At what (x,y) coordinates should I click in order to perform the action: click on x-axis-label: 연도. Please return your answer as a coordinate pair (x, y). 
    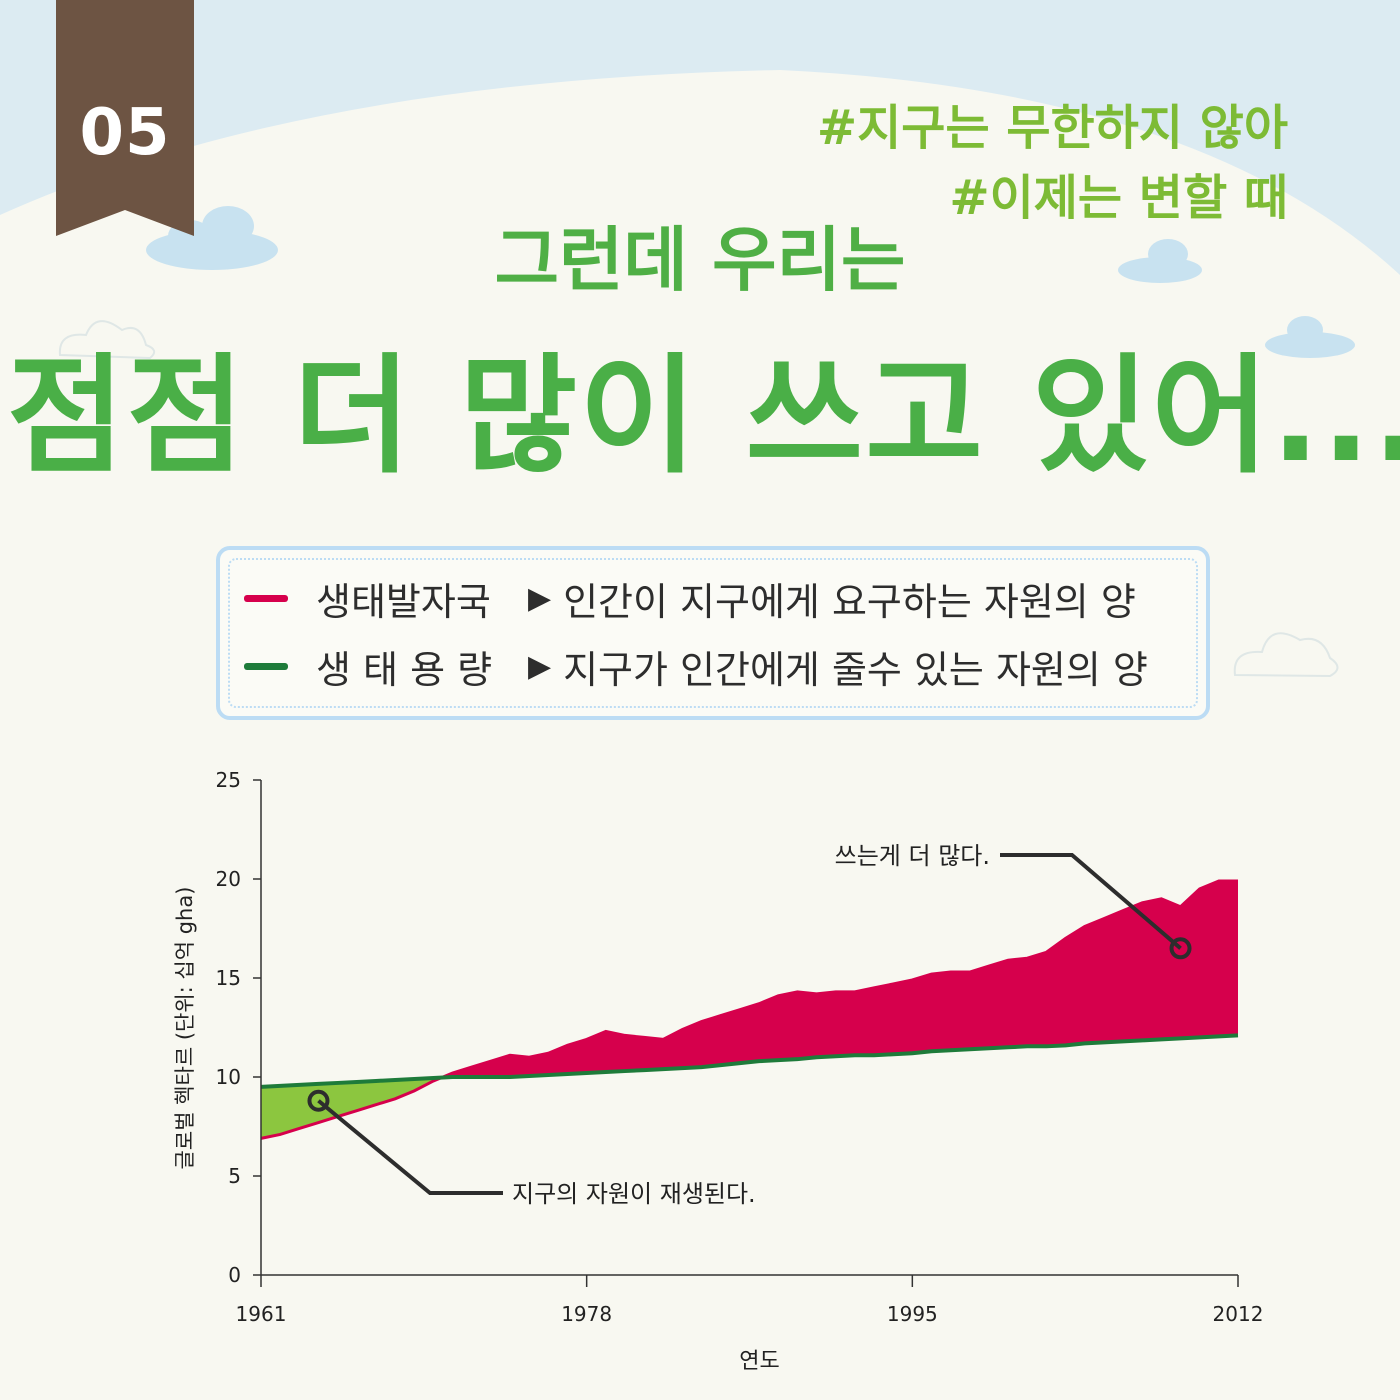
    Looking at the image, I should click on (759, 1361).